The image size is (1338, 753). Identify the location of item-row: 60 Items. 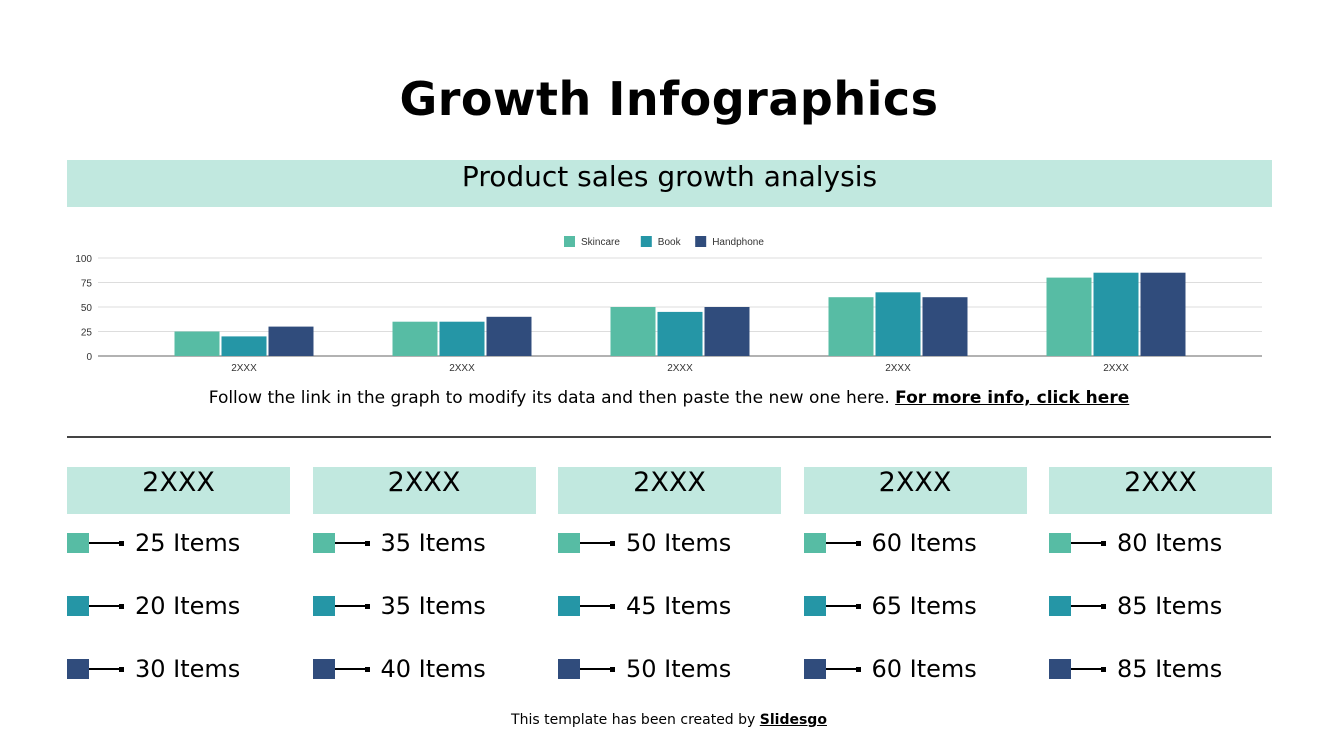
(890, 669).